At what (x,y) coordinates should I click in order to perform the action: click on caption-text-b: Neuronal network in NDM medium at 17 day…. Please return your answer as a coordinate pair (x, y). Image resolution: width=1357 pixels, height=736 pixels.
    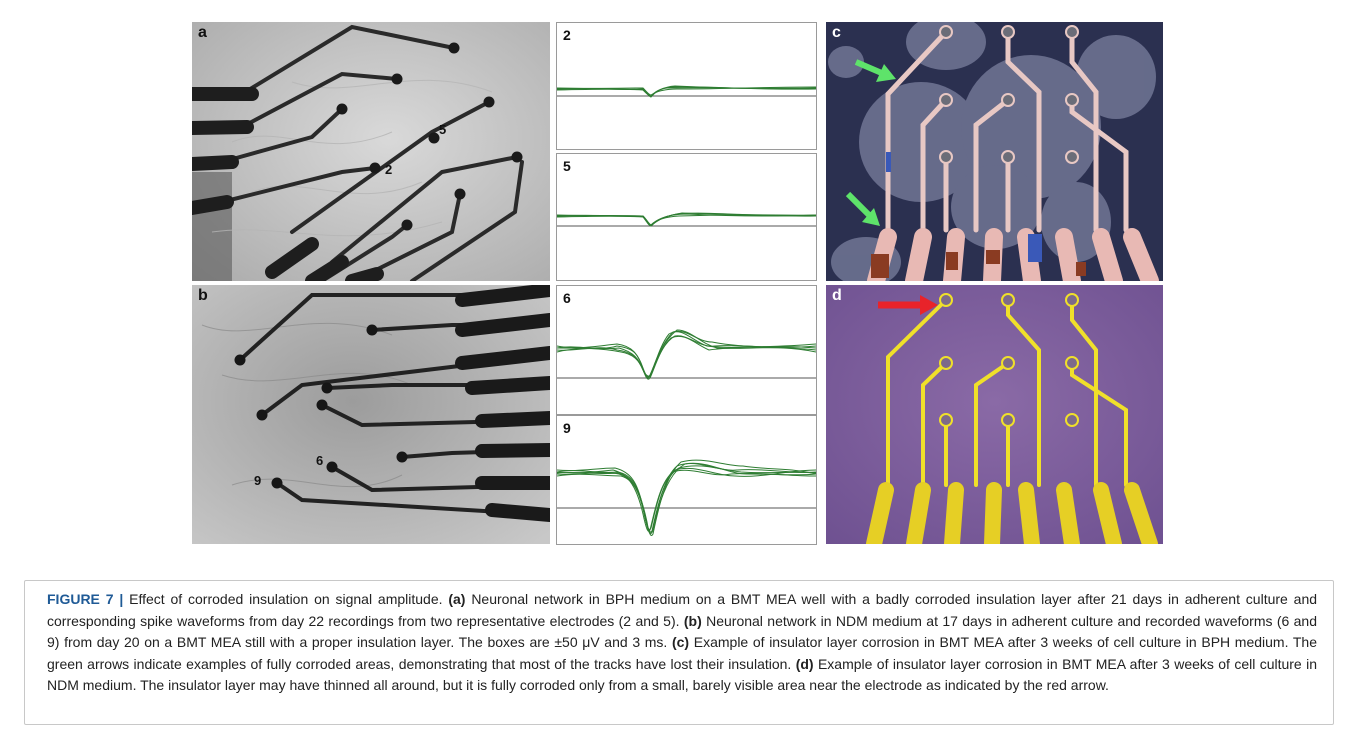
    Looking at the image, I should click on (682, 631).